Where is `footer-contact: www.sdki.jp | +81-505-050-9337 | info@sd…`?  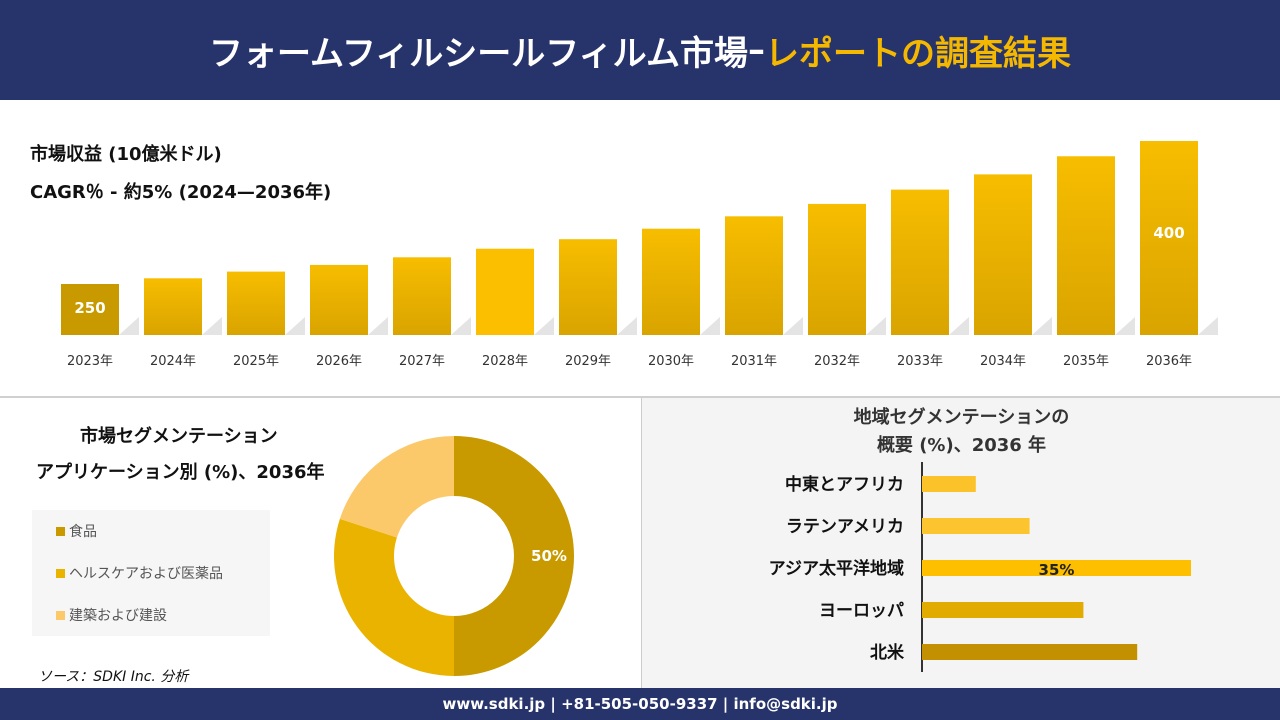
footer-contact: www.sdki.jp | +81-505-050-9337 | info@sd… is located at coordinates (640, 704).